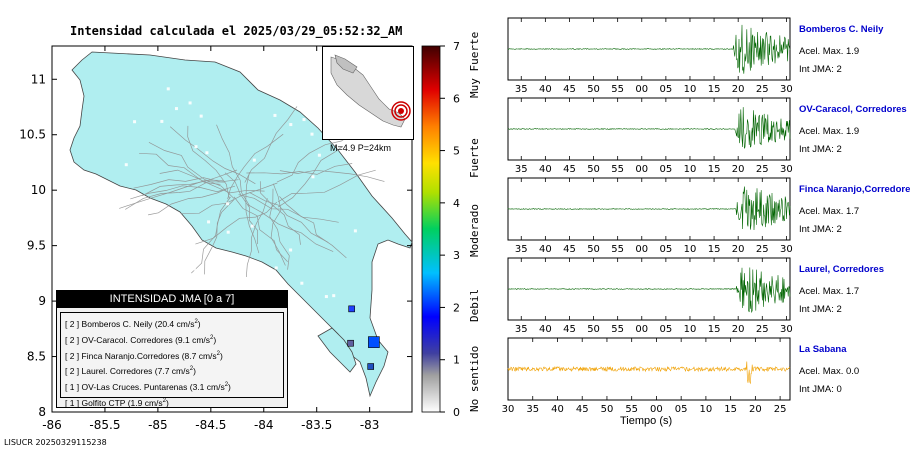 The height and width of the screenshot is (460, 910). What do you see at coordinates (172, 402) in the screenshot?
I see `legend-row: [ 1 ] Golfito CTP (1.9 cm/s2)` at bounding box center [172, 402].